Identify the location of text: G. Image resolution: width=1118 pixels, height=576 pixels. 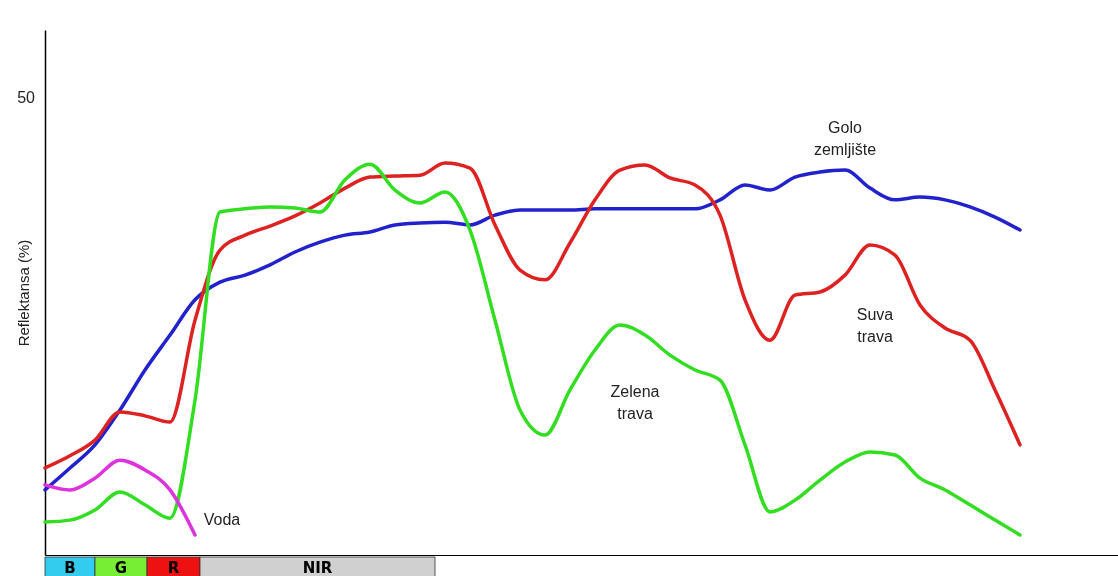
(121, 567).